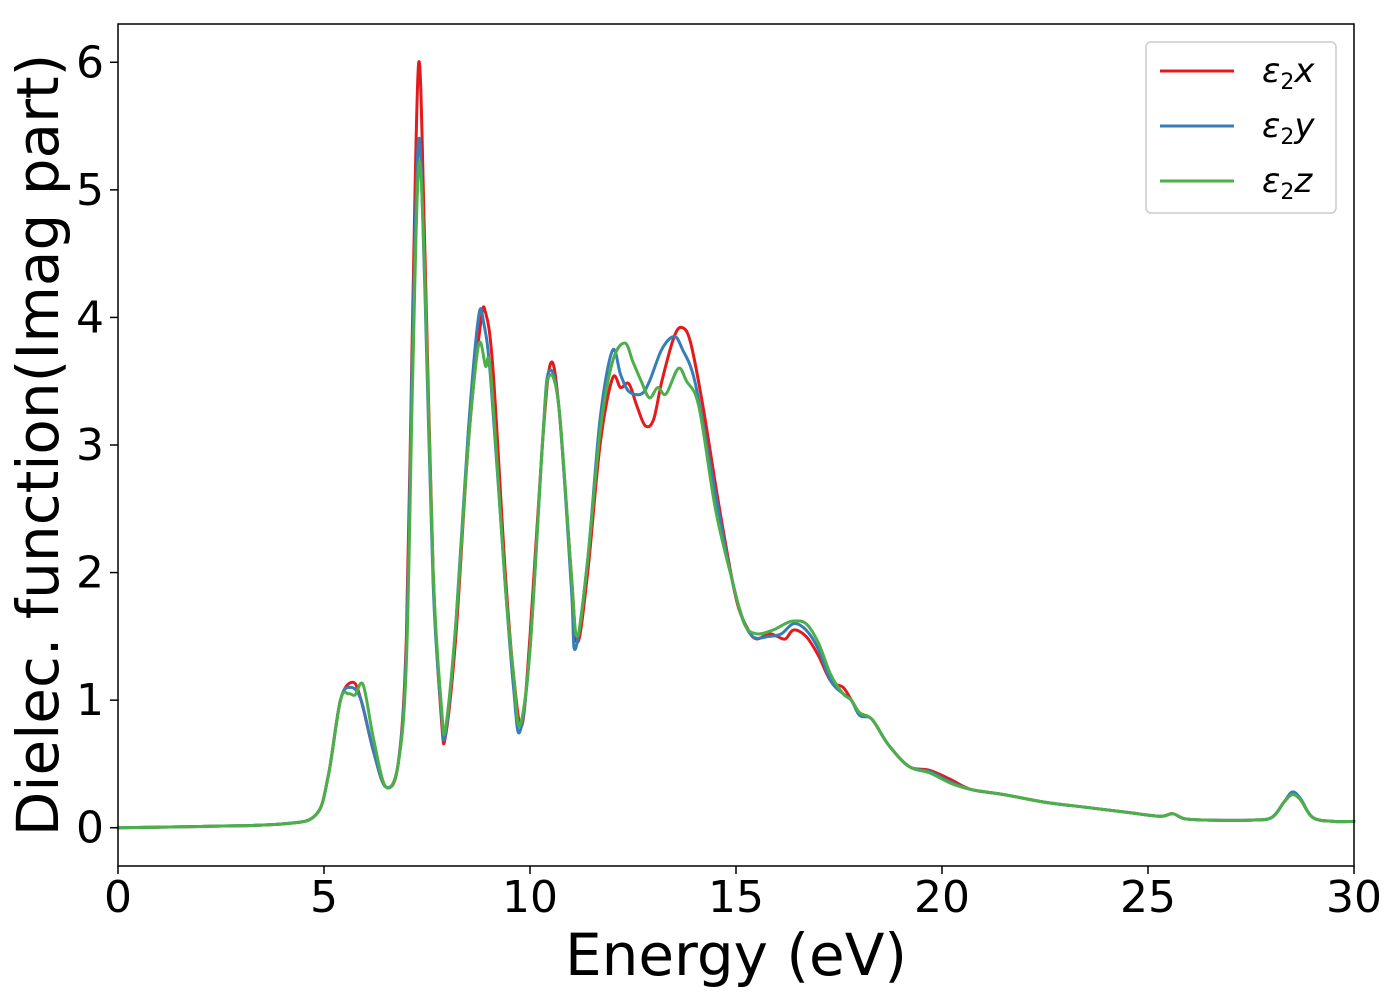  Describe the element at coordinates (736, 955) in the screenshot. I see `x-axis-label: Energy (eV)` at that location.